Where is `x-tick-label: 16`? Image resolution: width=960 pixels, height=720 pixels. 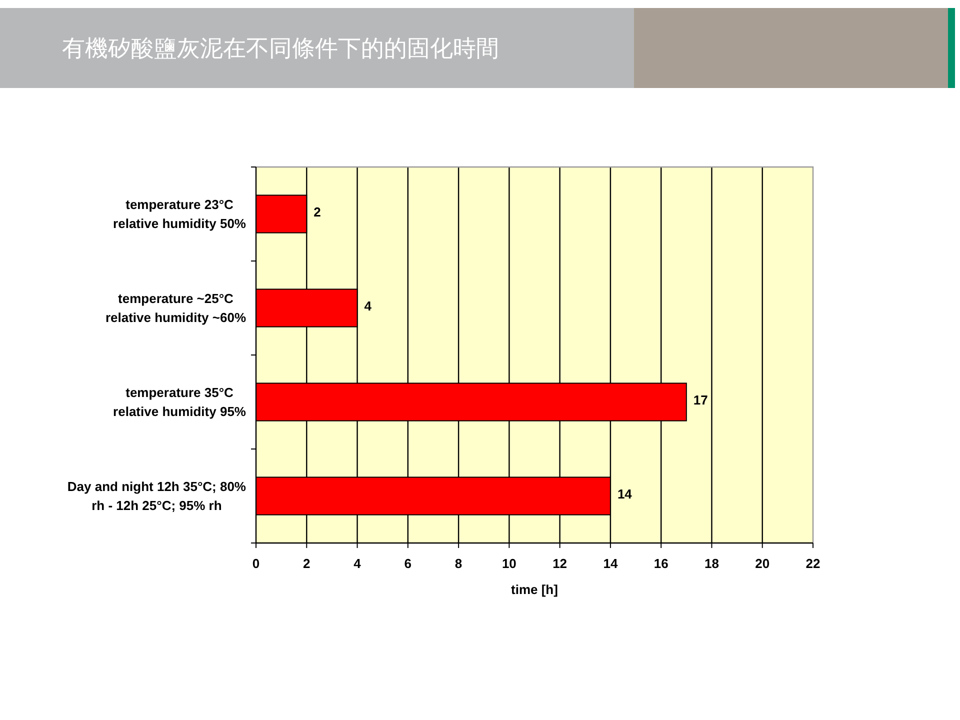 x-tick-label: 16 is located at coordinates (661, 563).